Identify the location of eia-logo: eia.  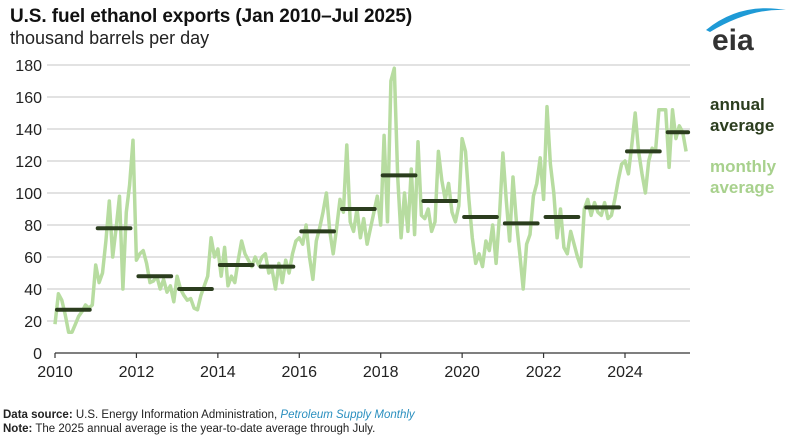
(746, 32).